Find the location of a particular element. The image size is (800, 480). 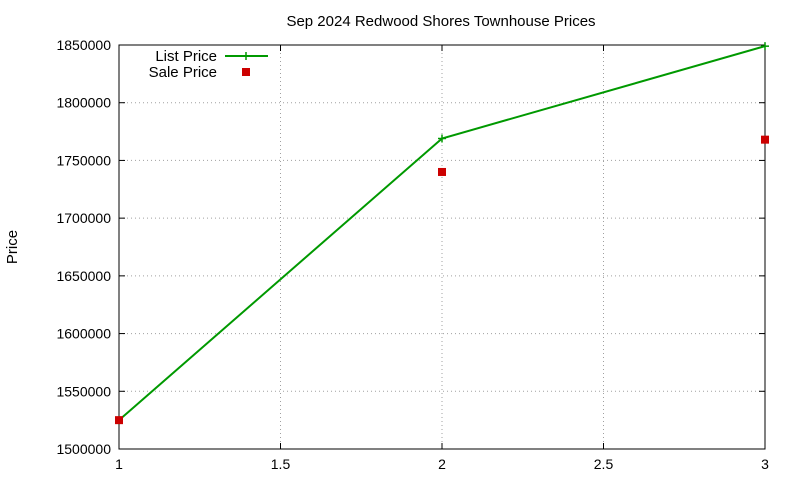

legend-item: List Price is located at coordinates (211, 56).